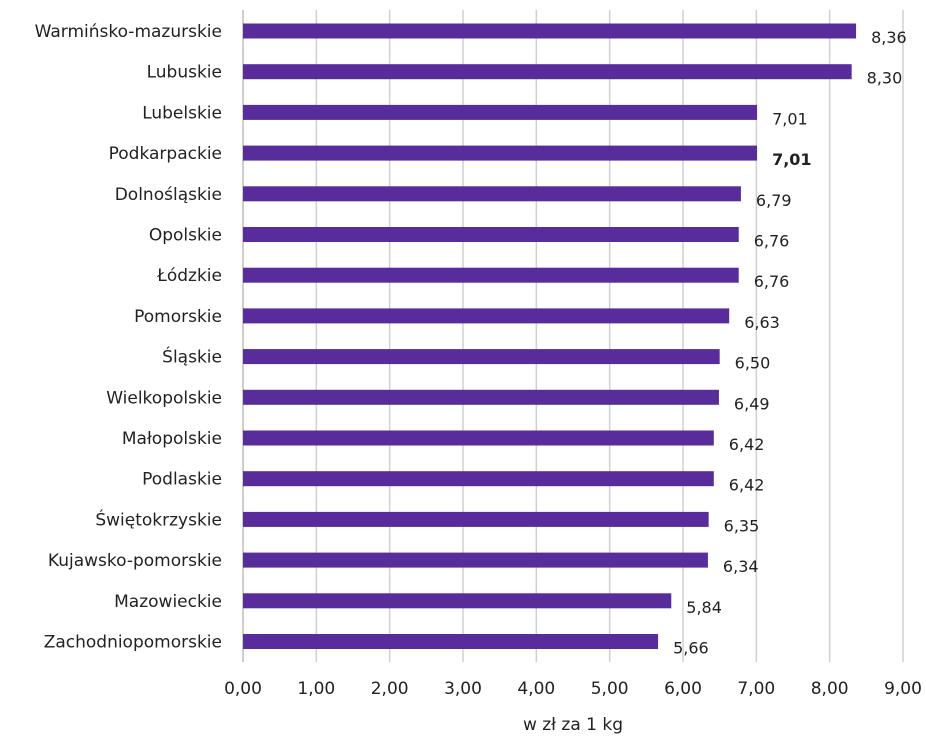 This screenshot has height=738, width=926. What do you see at coordinates (742, 525) in the screenshot?
I see `data-label: 6,35` at bounding box center [742, 525].